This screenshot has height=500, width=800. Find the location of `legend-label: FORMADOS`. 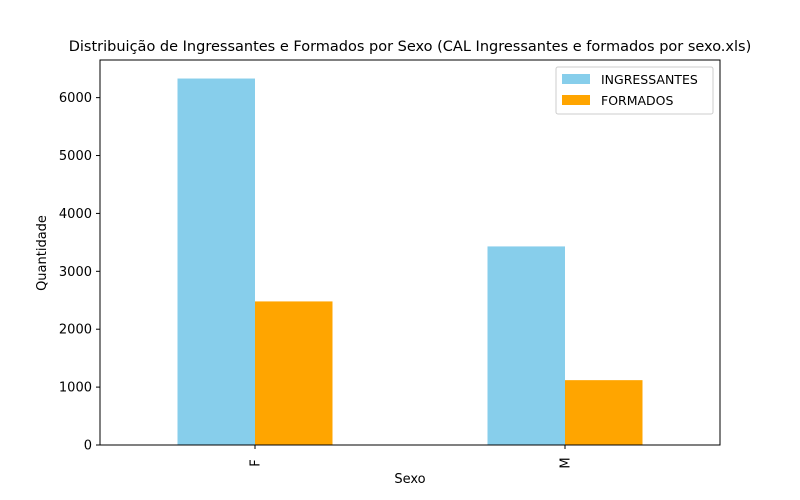

legend-label: FORMADOS is located at coordinates (637, 100).